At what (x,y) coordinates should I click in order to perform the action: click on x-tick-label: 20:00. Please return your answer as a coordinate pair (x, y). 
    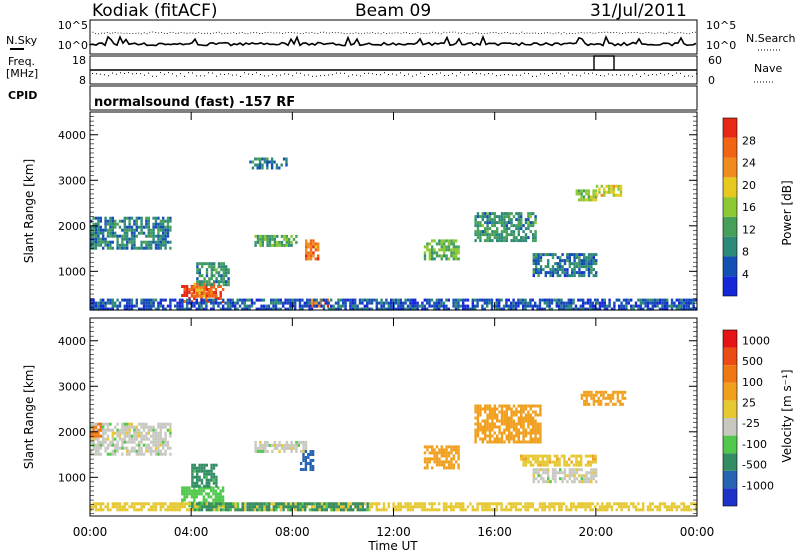
    Looking at the image, I should click on (596, 532).